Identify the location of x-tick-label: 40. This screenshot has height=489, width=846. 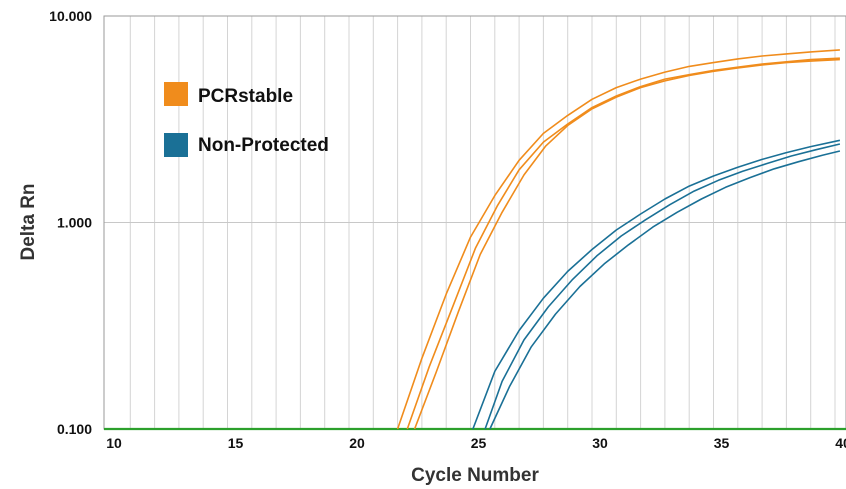
(840, 443).